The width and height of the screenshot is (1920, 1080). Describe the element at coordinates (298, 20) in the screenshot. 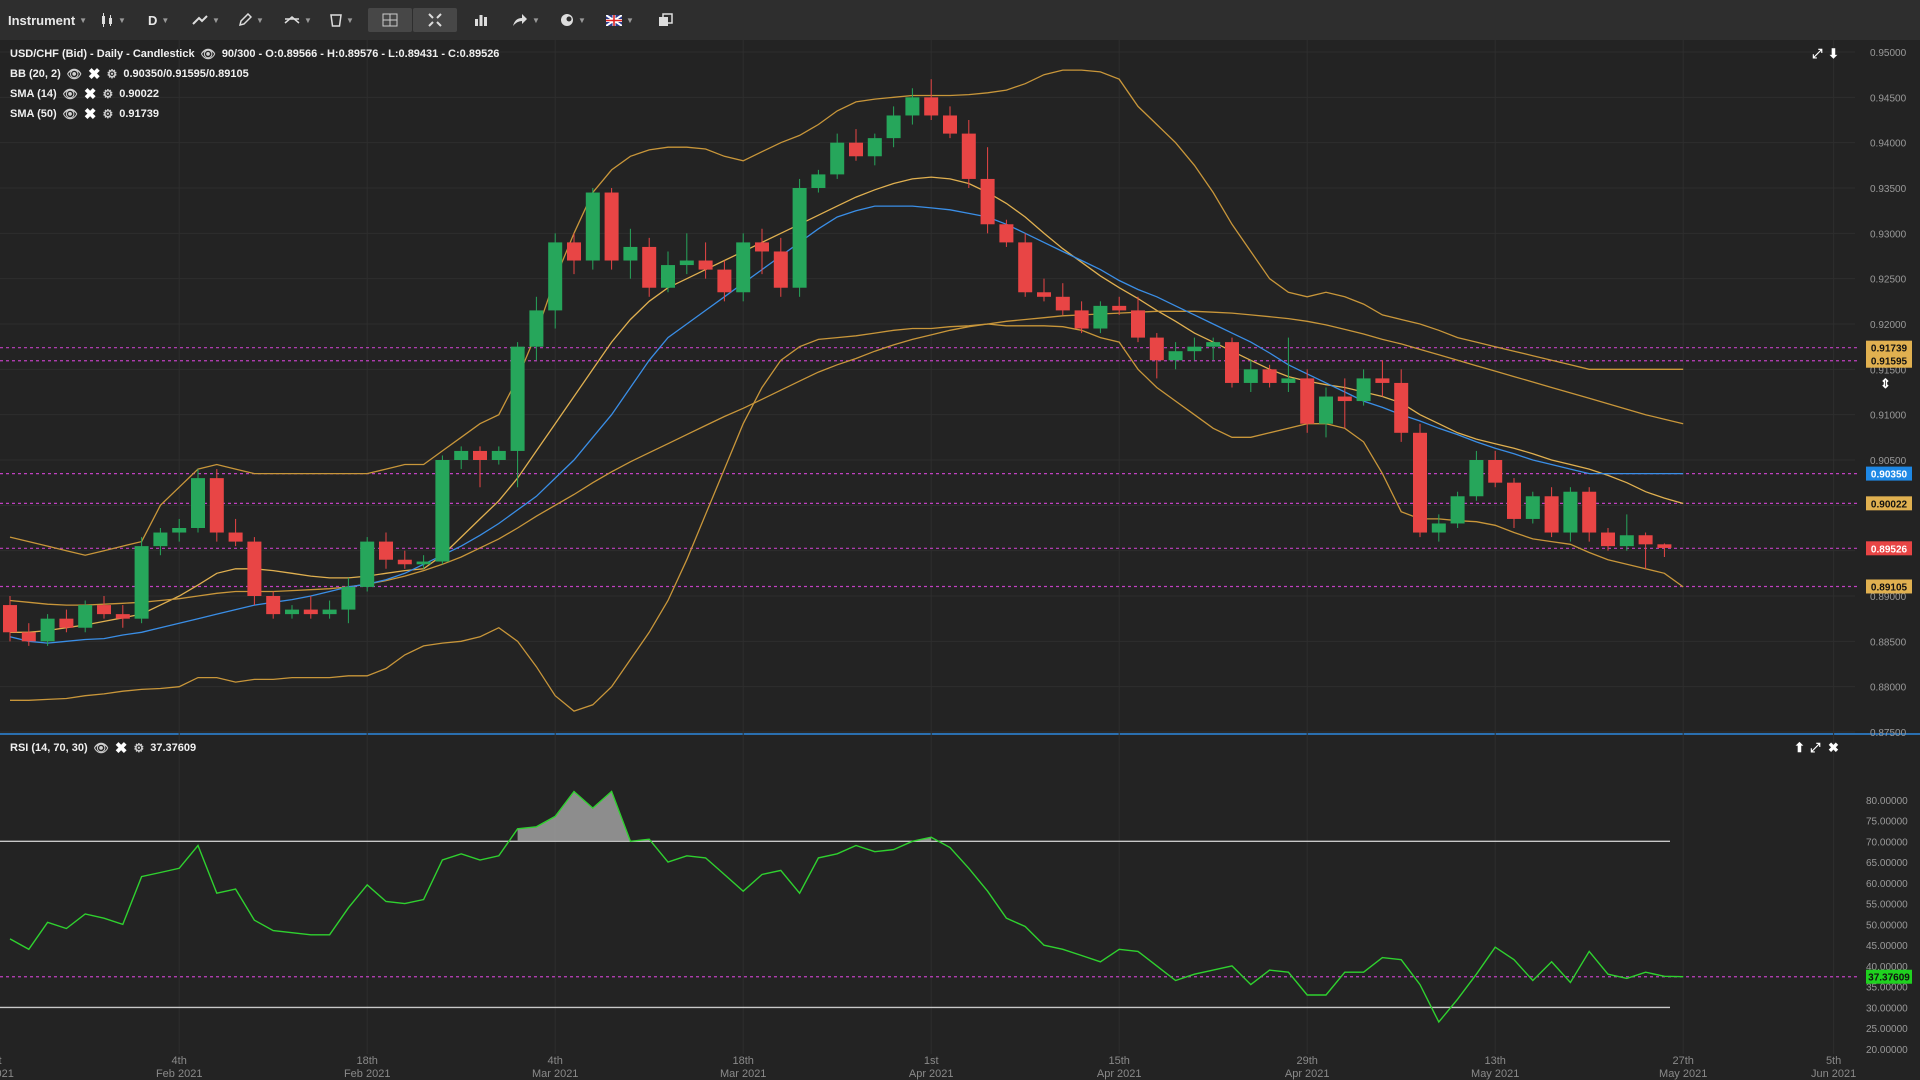

I see `crossline-tool-button: ▼` at that location.